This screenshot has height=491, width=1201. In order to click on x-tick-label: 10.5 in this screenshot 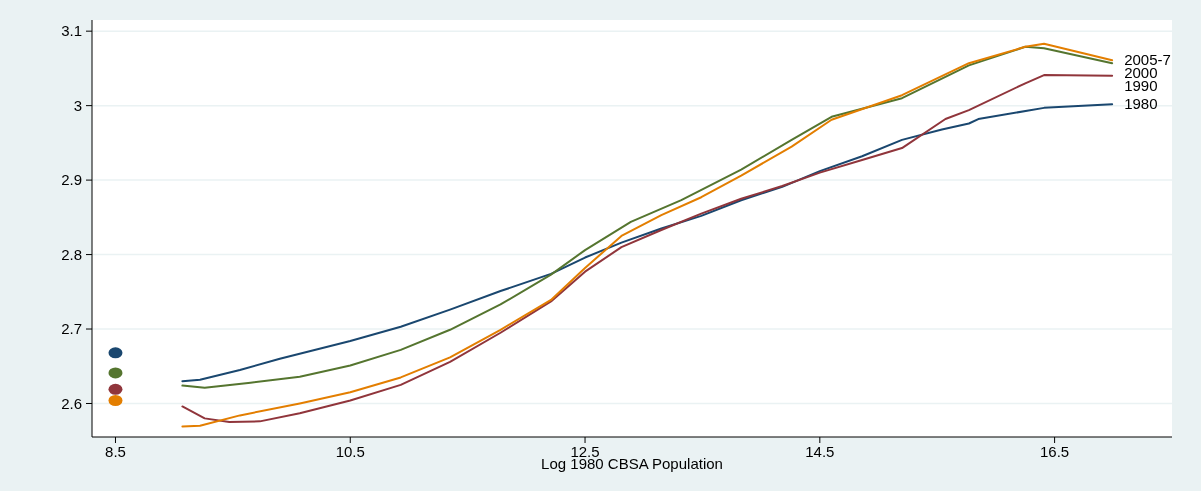, I will do `click(350, 451)`.